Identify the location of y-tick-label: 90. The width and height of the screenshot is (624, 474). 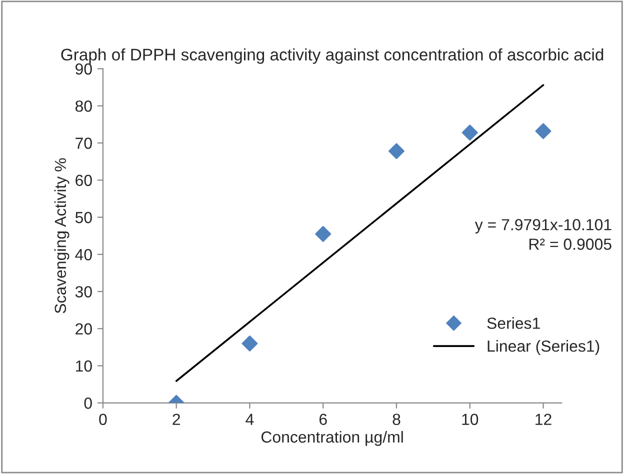
(84, 69).